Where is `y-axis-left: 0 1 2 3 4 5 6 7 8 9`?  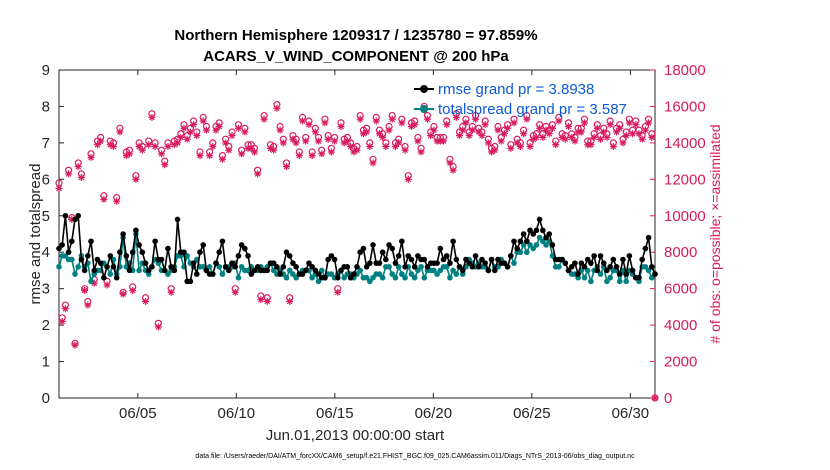
y-axis-left: 0 1 2 3 4 5 6 7 8 9 is located at coordinates (53, 234).